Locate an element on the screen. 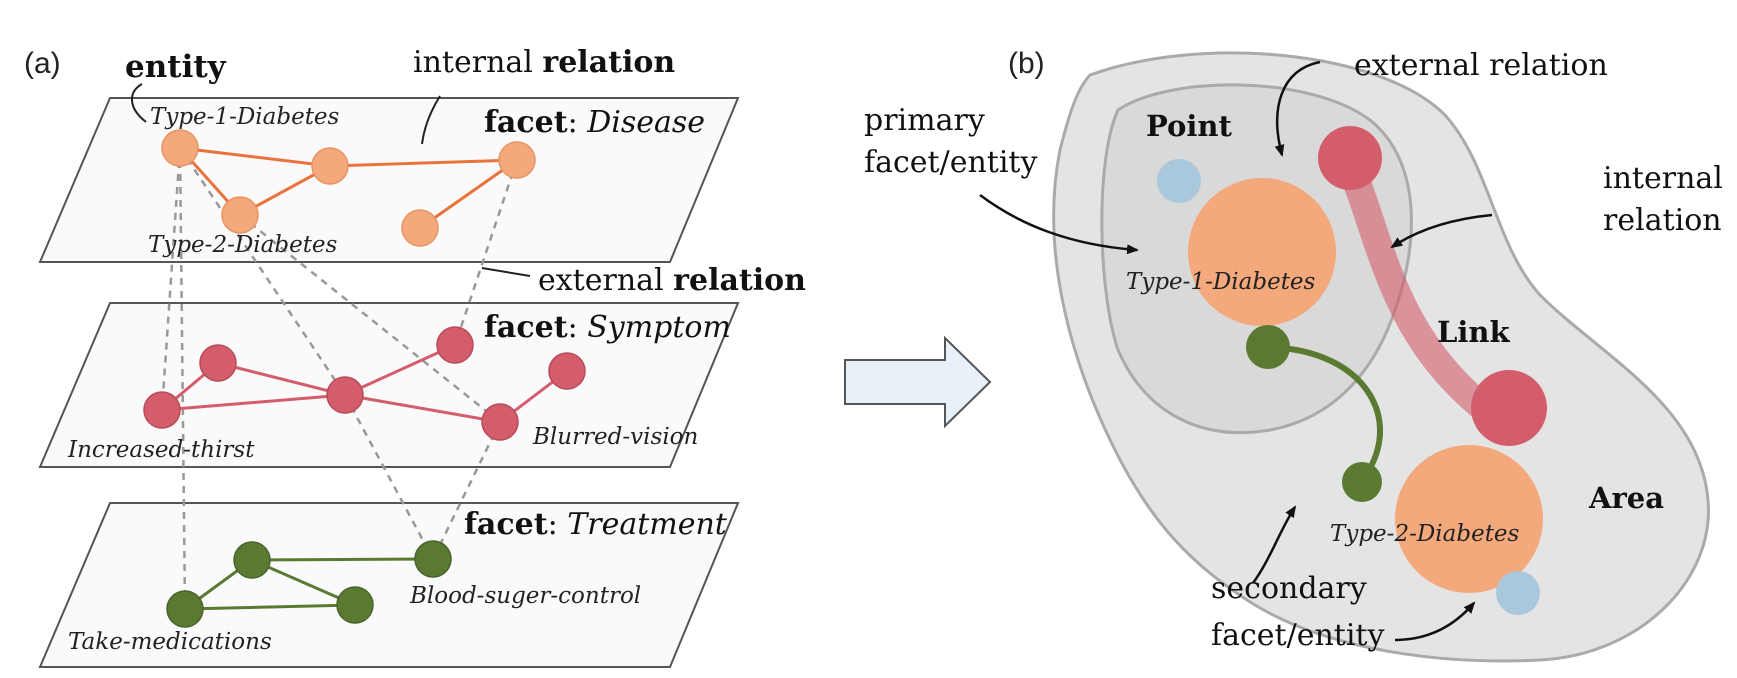 Image resolution: width=1737 pixels, height=678 pixels. entity-type-1-diabetes-label: Type-1-Diabetes is located at coordinates (245, 117).